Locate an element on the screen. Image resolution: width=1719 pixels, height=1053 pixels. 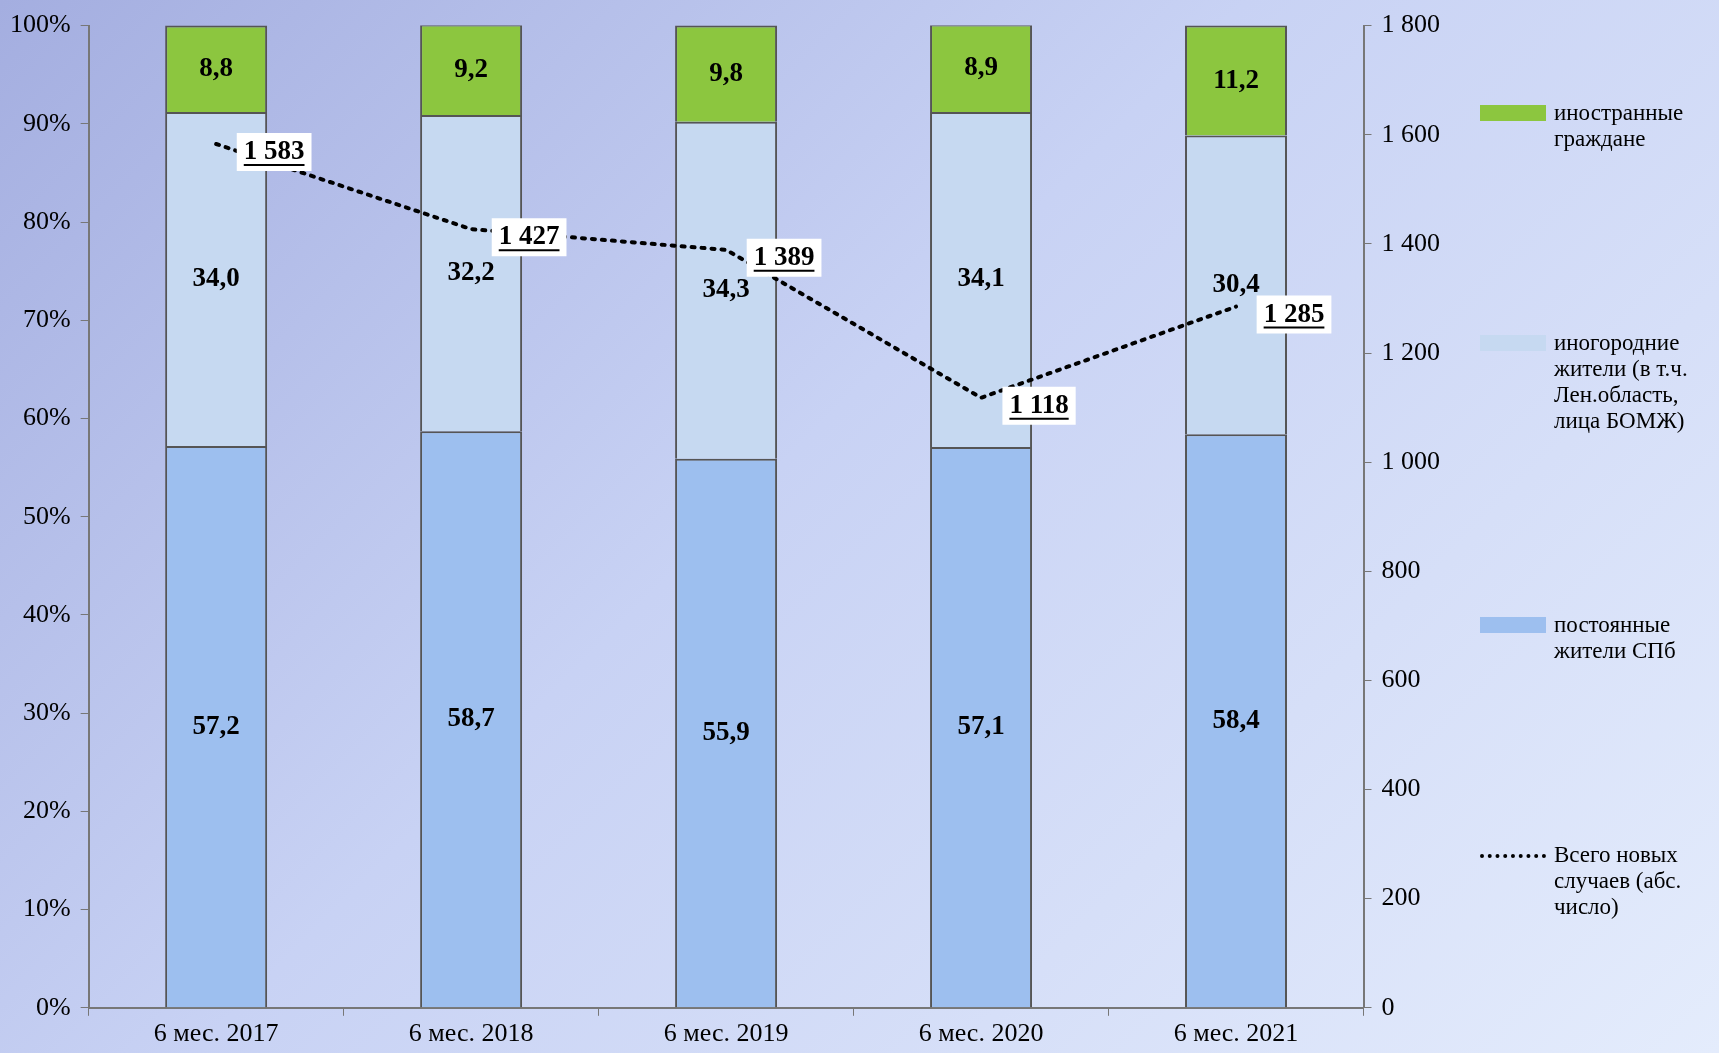
data-label: 34,3 is located at coordinates (726, 288).